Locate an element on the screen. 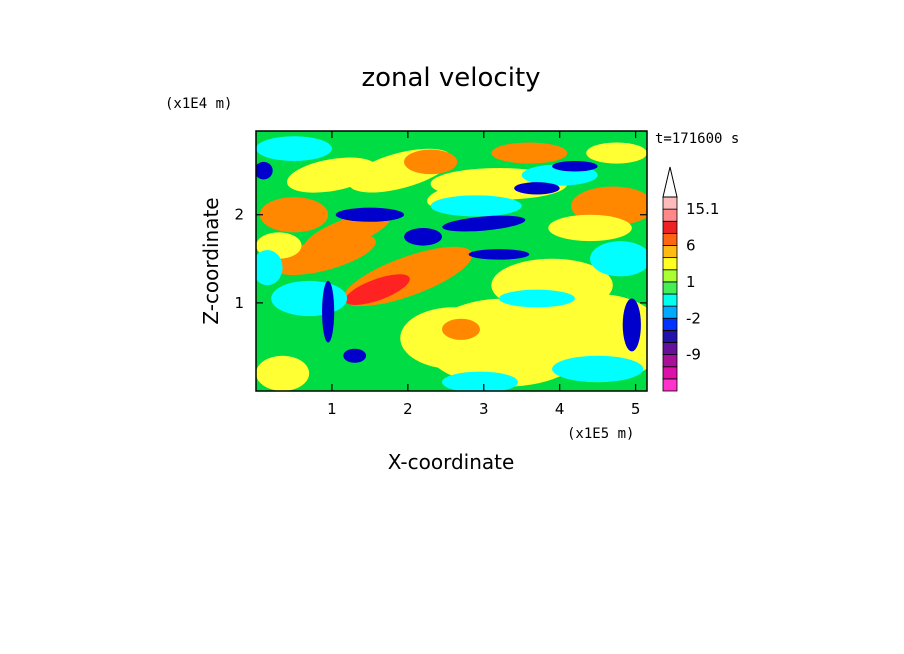  y-tick-label: 2 is located at coordinates (239, 215).